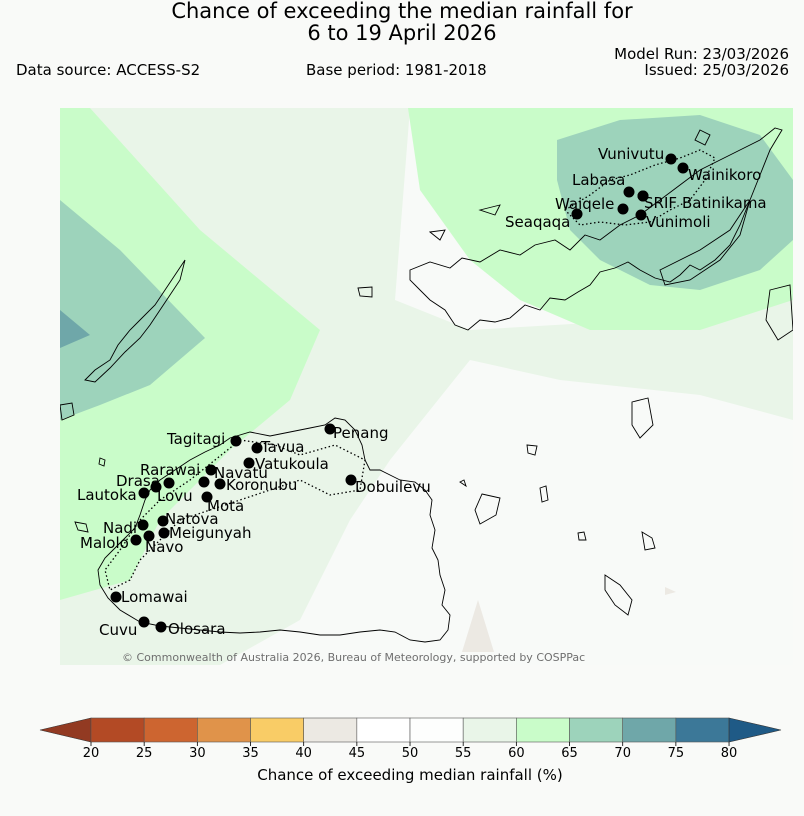  I want to click on station-label-navo: Navo, so click(164, 547).